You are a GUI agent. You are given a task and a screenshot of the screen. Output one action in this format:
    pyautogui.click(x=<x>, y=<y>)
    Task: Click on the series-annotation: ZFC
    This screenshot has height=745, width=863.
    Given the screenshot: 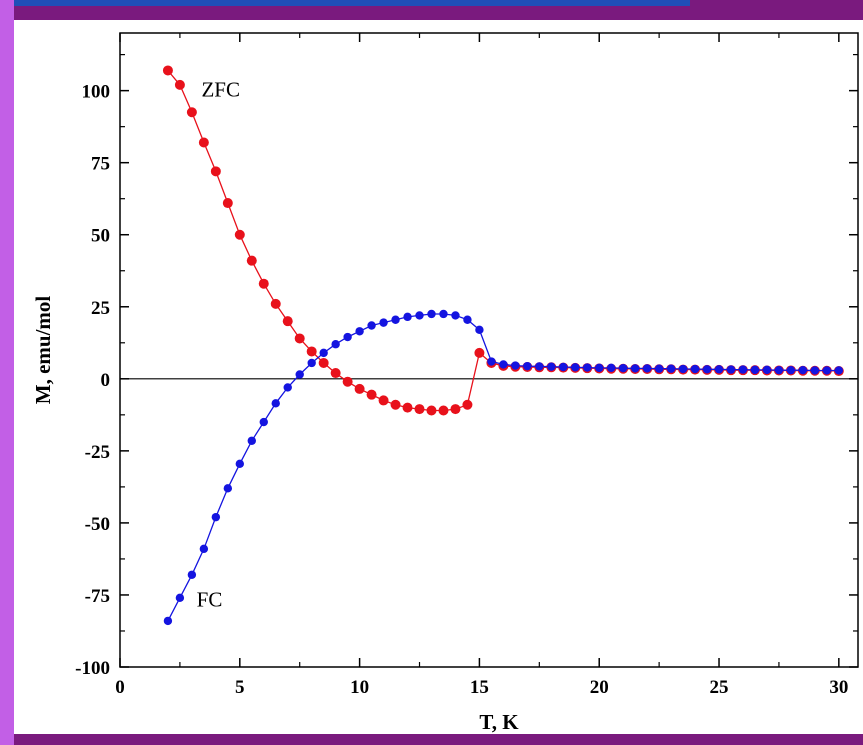 What is the action you would take?
    pyautogui.click(x=220, y=90)
    